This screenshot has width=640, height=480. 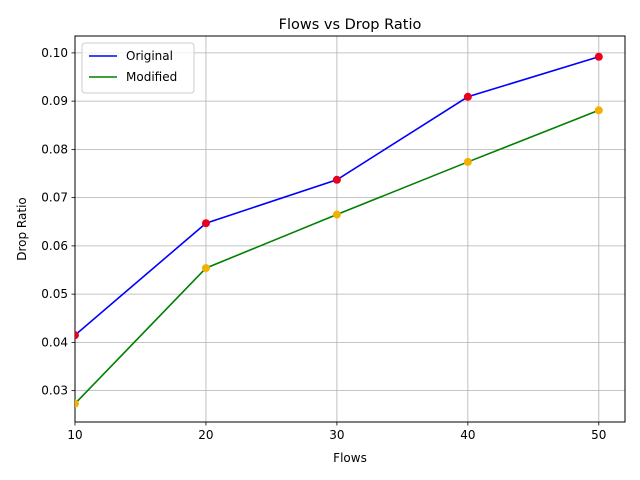 What do you see at coordinates (138, 68) in the screenshot?
I see `legend: Original Modified` at bounding box center [138, 68].